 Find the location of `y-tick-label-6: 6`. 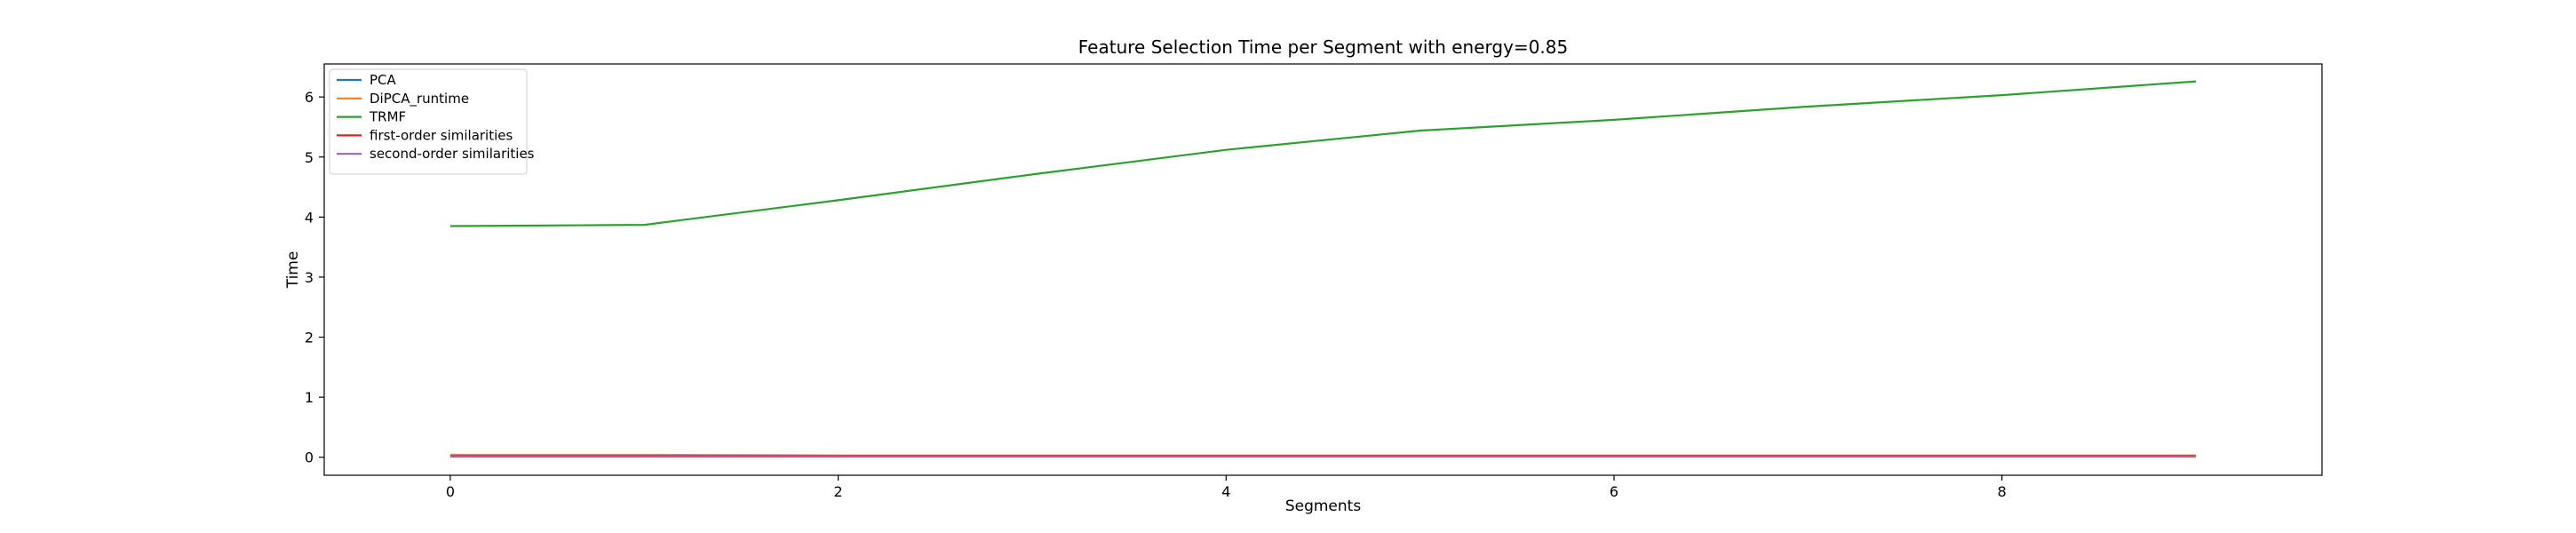

y-tick-label-6: 6 is located at coordinates (309, 97).